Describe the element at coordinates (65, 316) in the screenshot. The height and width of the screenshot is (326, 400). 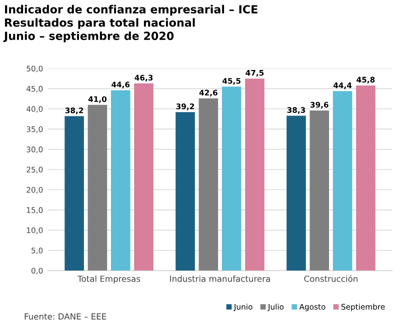
I see `source-note: Fuente: DANE – EEE` at that location.